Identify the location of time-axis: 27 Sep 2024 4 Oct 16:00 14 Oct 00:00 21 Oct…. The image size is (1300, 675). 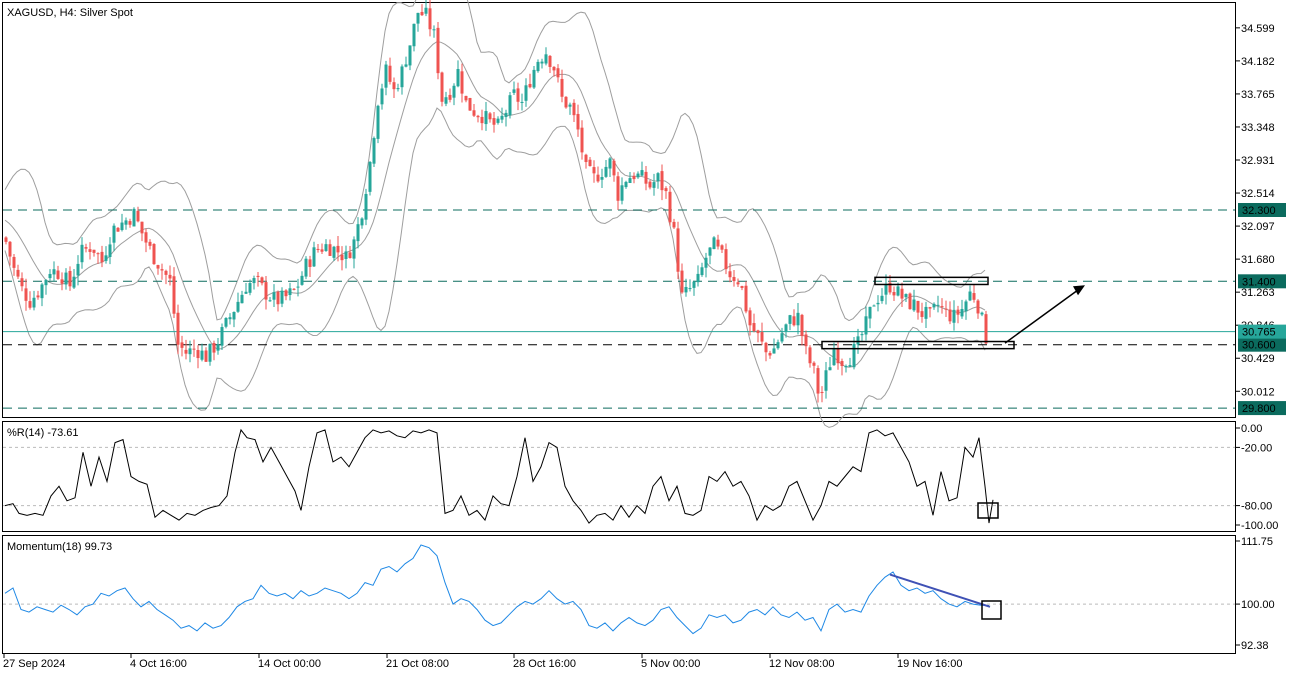
(482, 661).